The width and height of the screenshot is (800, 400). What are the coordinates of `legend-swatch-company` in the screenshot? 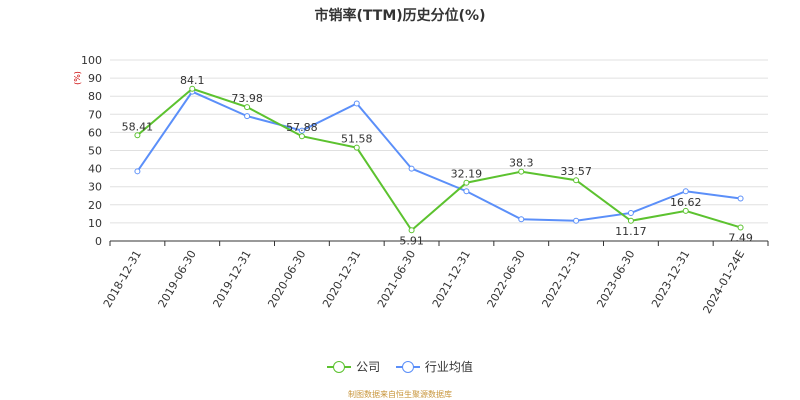 It's located at (339, 367).